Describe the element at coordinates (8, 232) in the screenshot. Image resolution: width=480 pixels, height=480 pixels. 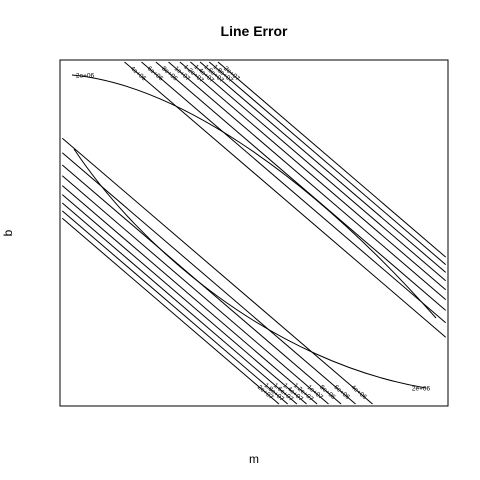
I see `y-axis-label: b` at that location.